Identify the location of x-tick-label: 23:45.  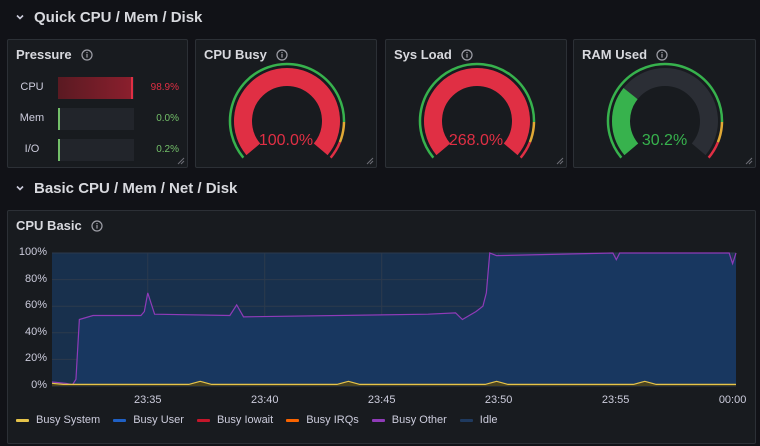
(381, 400).